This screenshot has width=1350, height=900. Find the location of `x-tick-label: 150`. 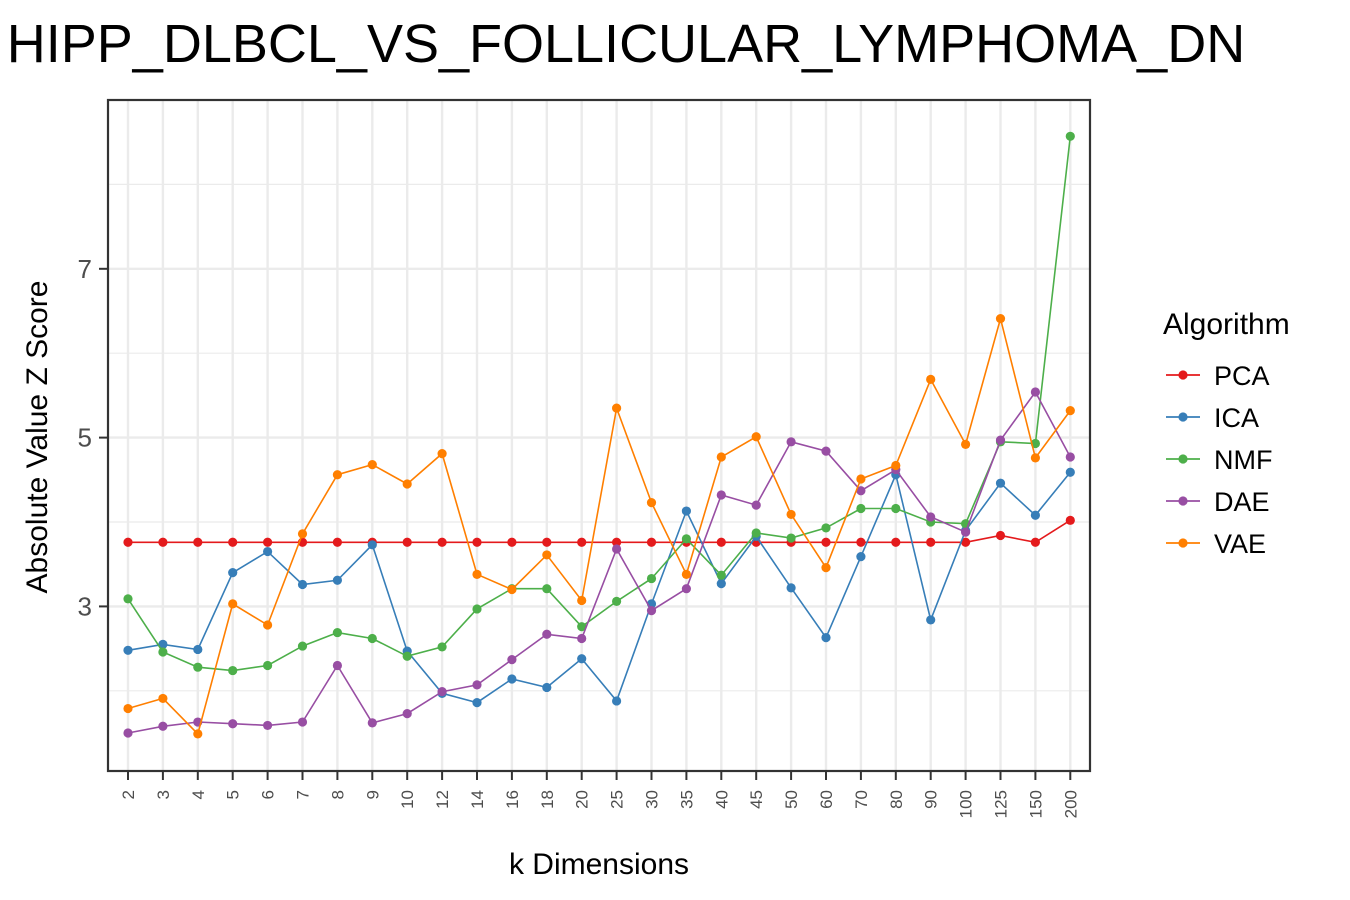

x-tick-label: 150 is located at coordinates (1035, 804).